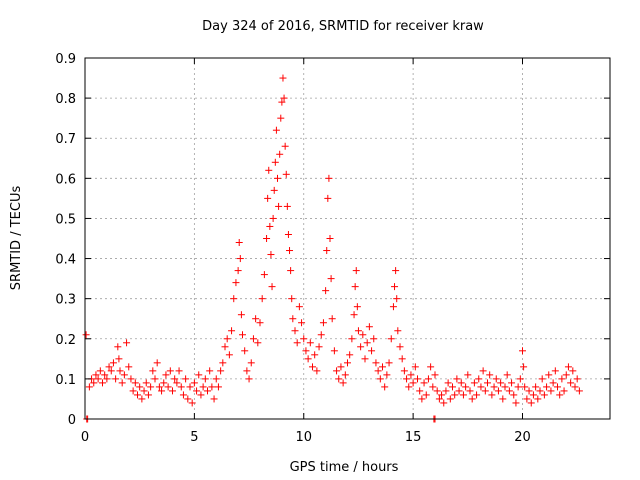 This screenshot has width=640, height=480. What do you see at coordinates (65, 99) in the screenshot?
I see `y-tick-label: 0.8` at bounding box center [65, 99].